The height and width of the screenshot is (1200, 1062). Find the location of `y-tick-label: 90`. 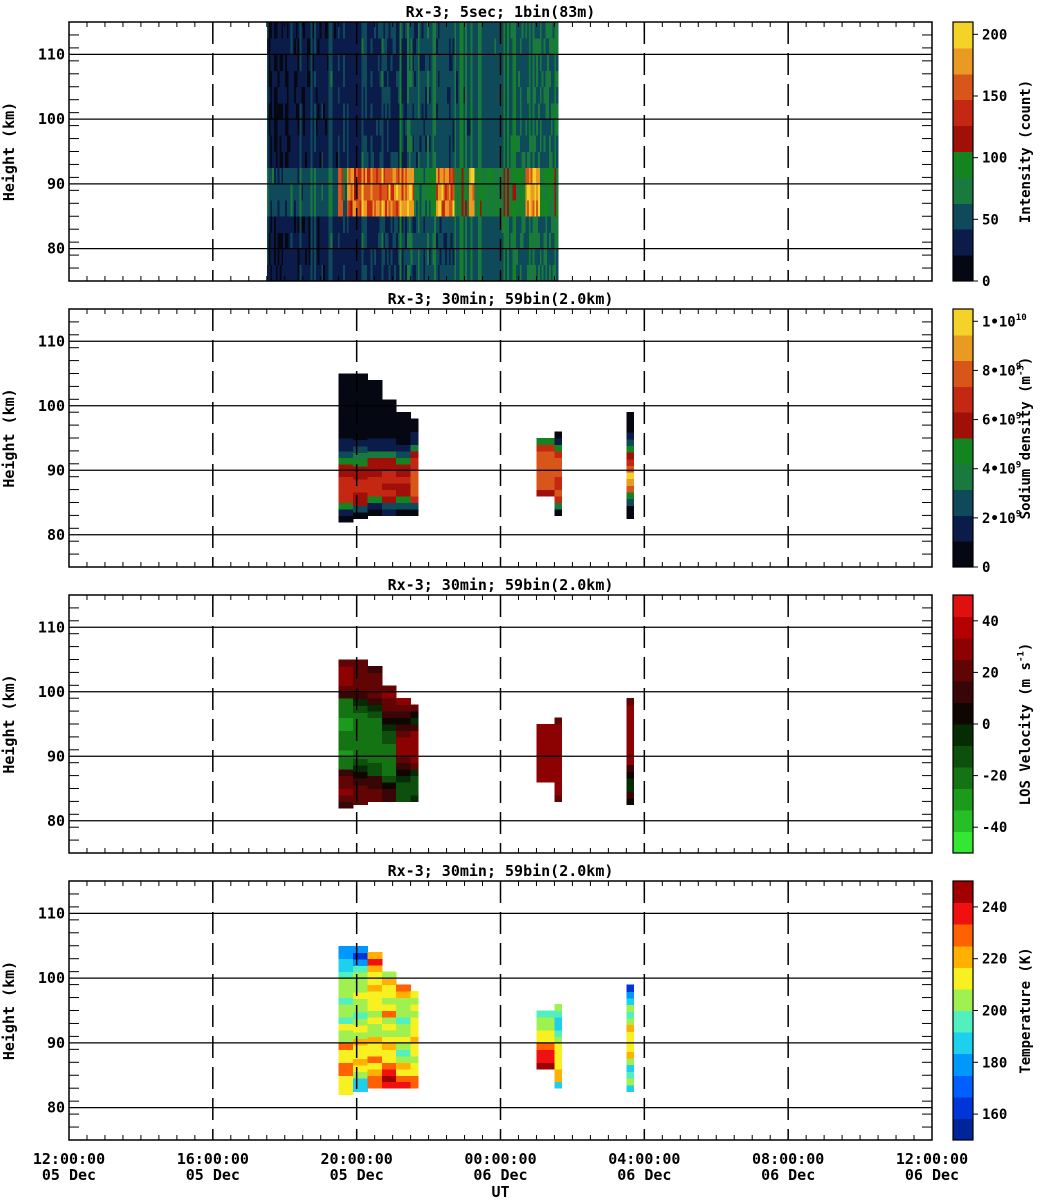

y-tick-label: 90 is located at coordinates (56, 756).